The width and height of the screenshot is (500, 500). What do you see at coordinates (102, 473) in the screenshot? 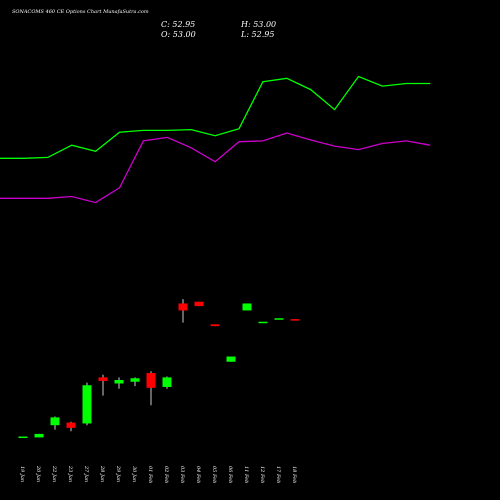
I see `x-tick-label: 28 Jan` at bounding box center [102, 473].